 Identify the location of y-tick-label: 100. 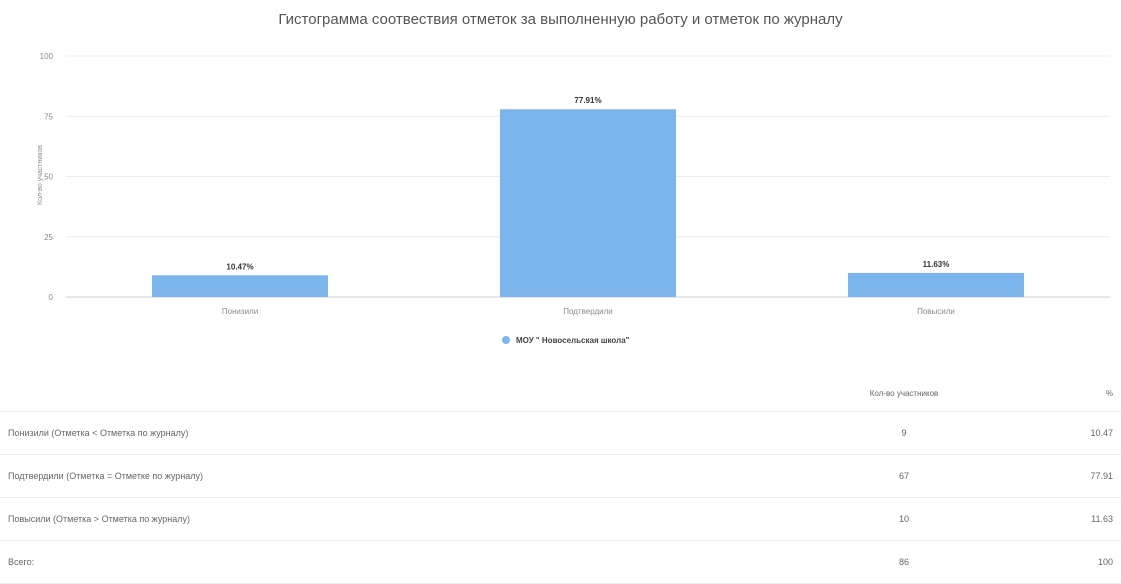
(47, 56).